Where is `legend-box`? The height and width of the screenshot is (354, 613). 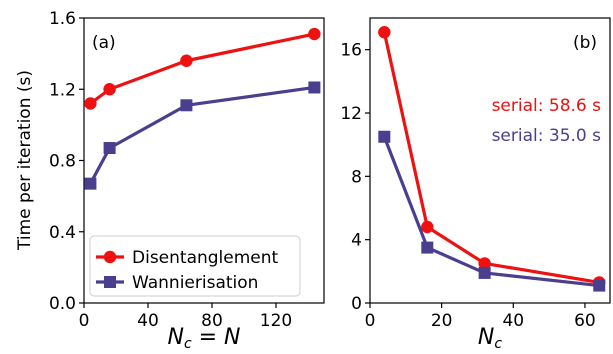
legend-box is located at coordinates (195, 266).